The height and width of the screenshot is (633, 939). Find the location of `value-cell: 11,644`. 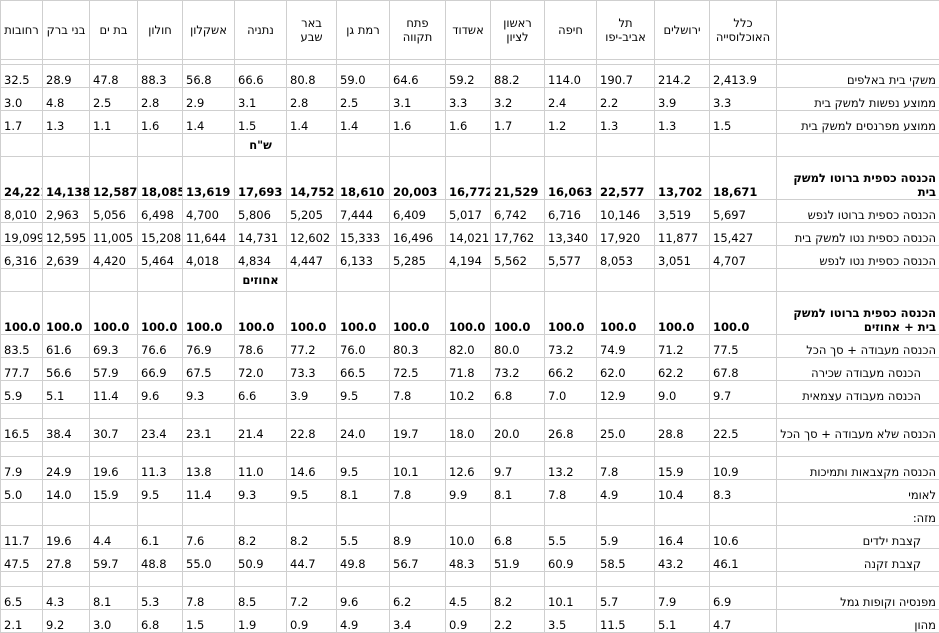

value-cell: 11,644 is located at coordinates (209, 234).